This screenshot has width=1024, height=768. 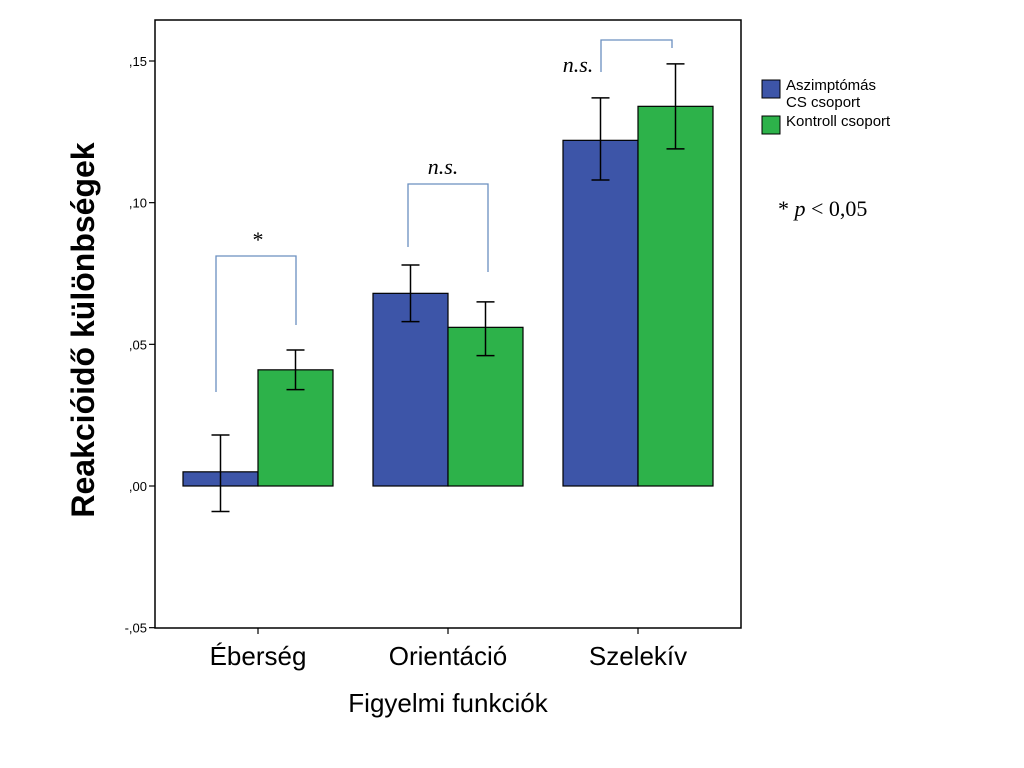 What do you see at coordinates (138, 344) in the screenshot?
I see `y-tick-label: ,05` at bounding box center [138, 344].